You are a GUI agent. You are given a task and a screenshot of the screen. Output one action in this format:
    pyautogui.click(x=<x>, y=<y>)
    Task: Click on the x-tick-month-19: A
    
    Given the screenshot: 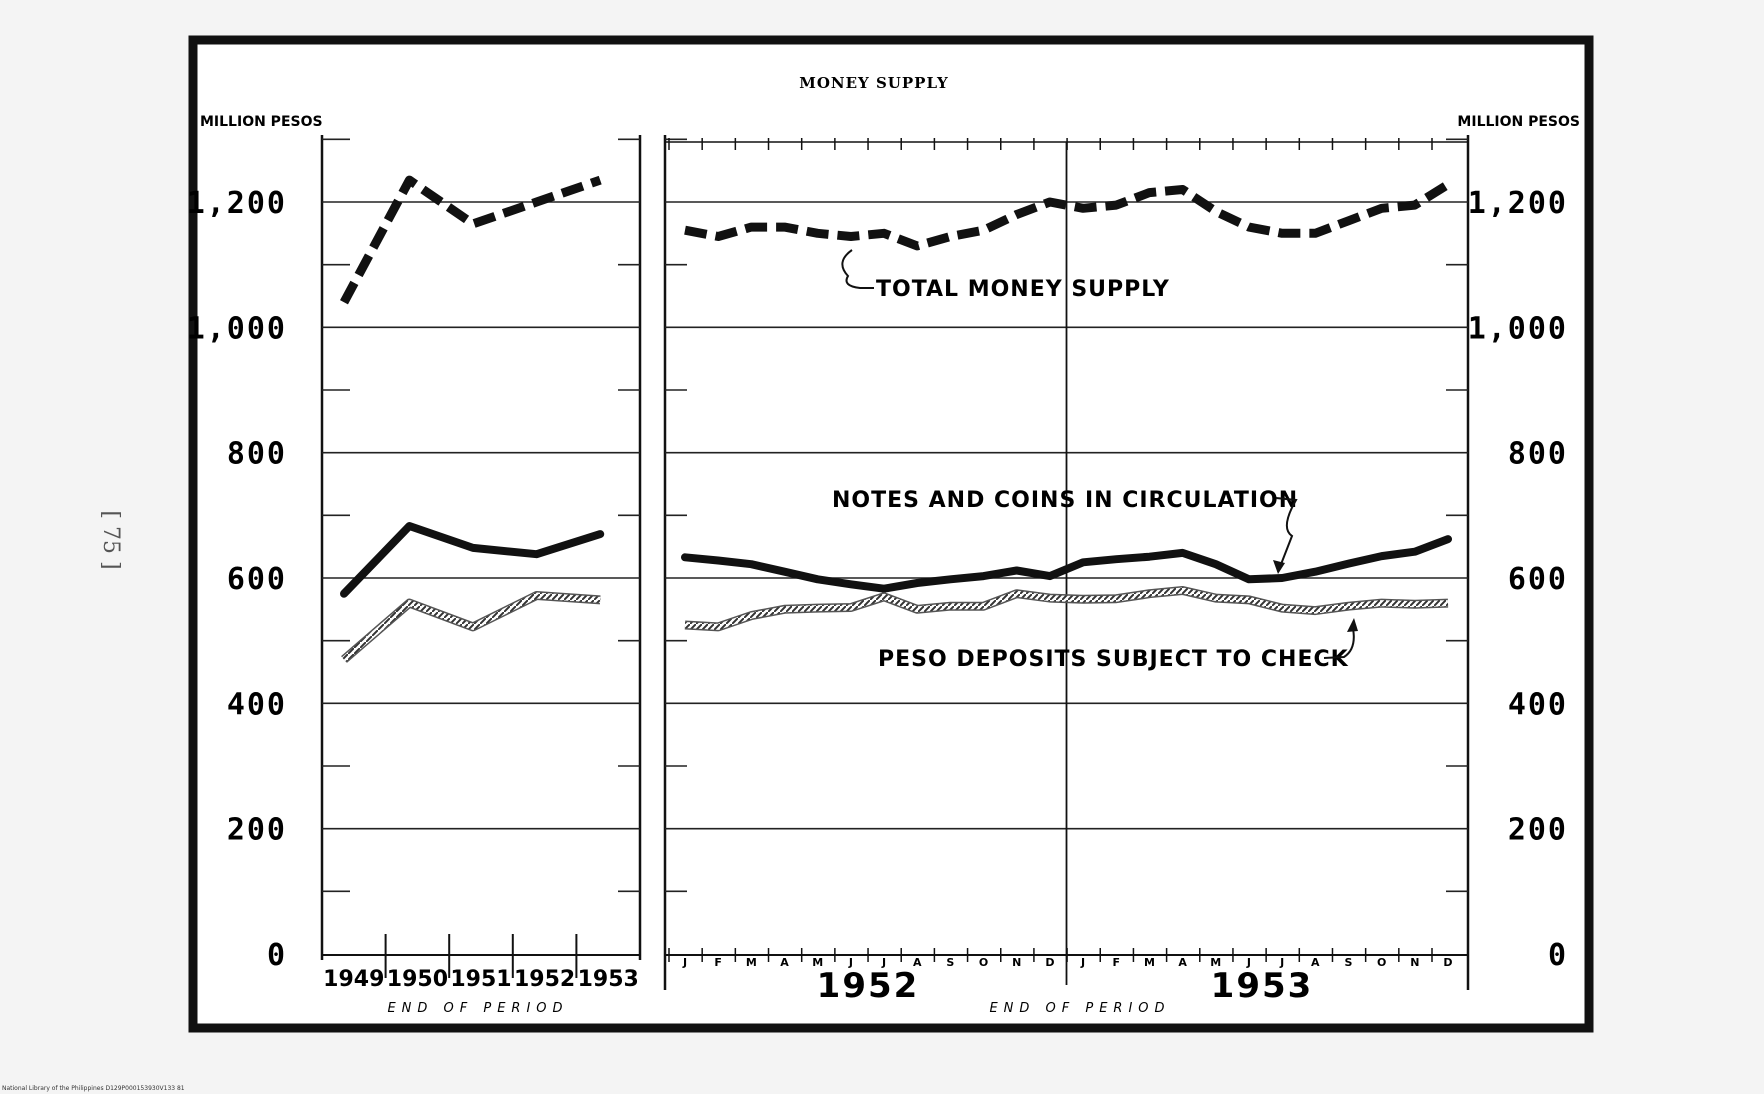 What is the action you would take?
    pyautogui.click(x=1315, y=962)
    